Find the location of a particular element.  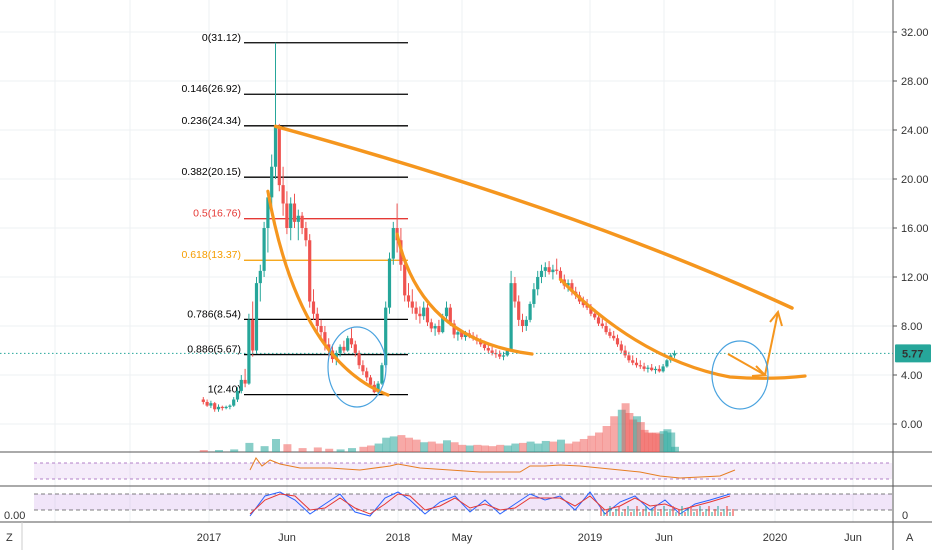

price-tick-label: 28.00 is located at coordinates (915, 82).